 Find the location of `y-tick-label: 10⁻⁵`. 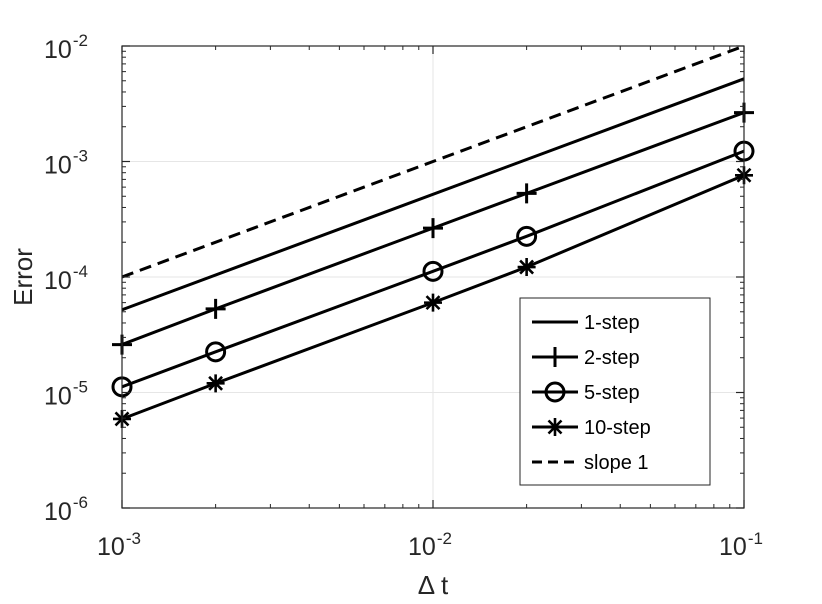

y-tick-label: 10⁻⁵ is located at coordinates (66, 394).